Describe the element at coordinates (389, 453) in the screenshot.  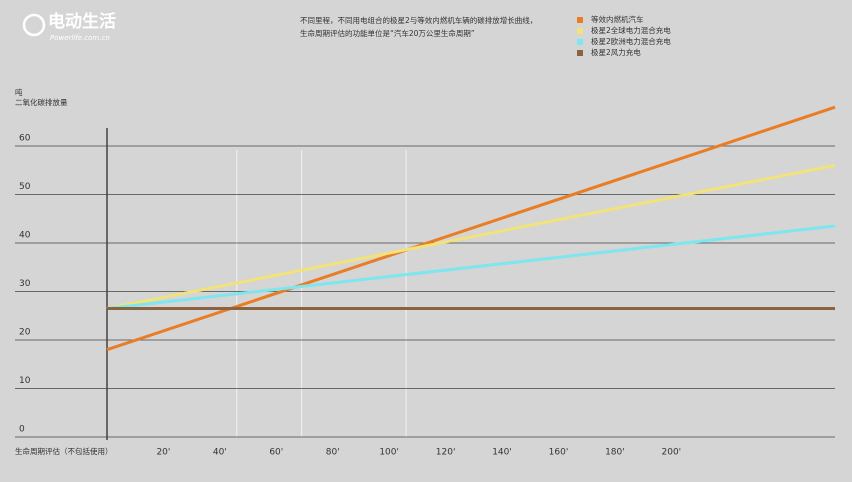
I see `x-tick-label: 100'` at that location.